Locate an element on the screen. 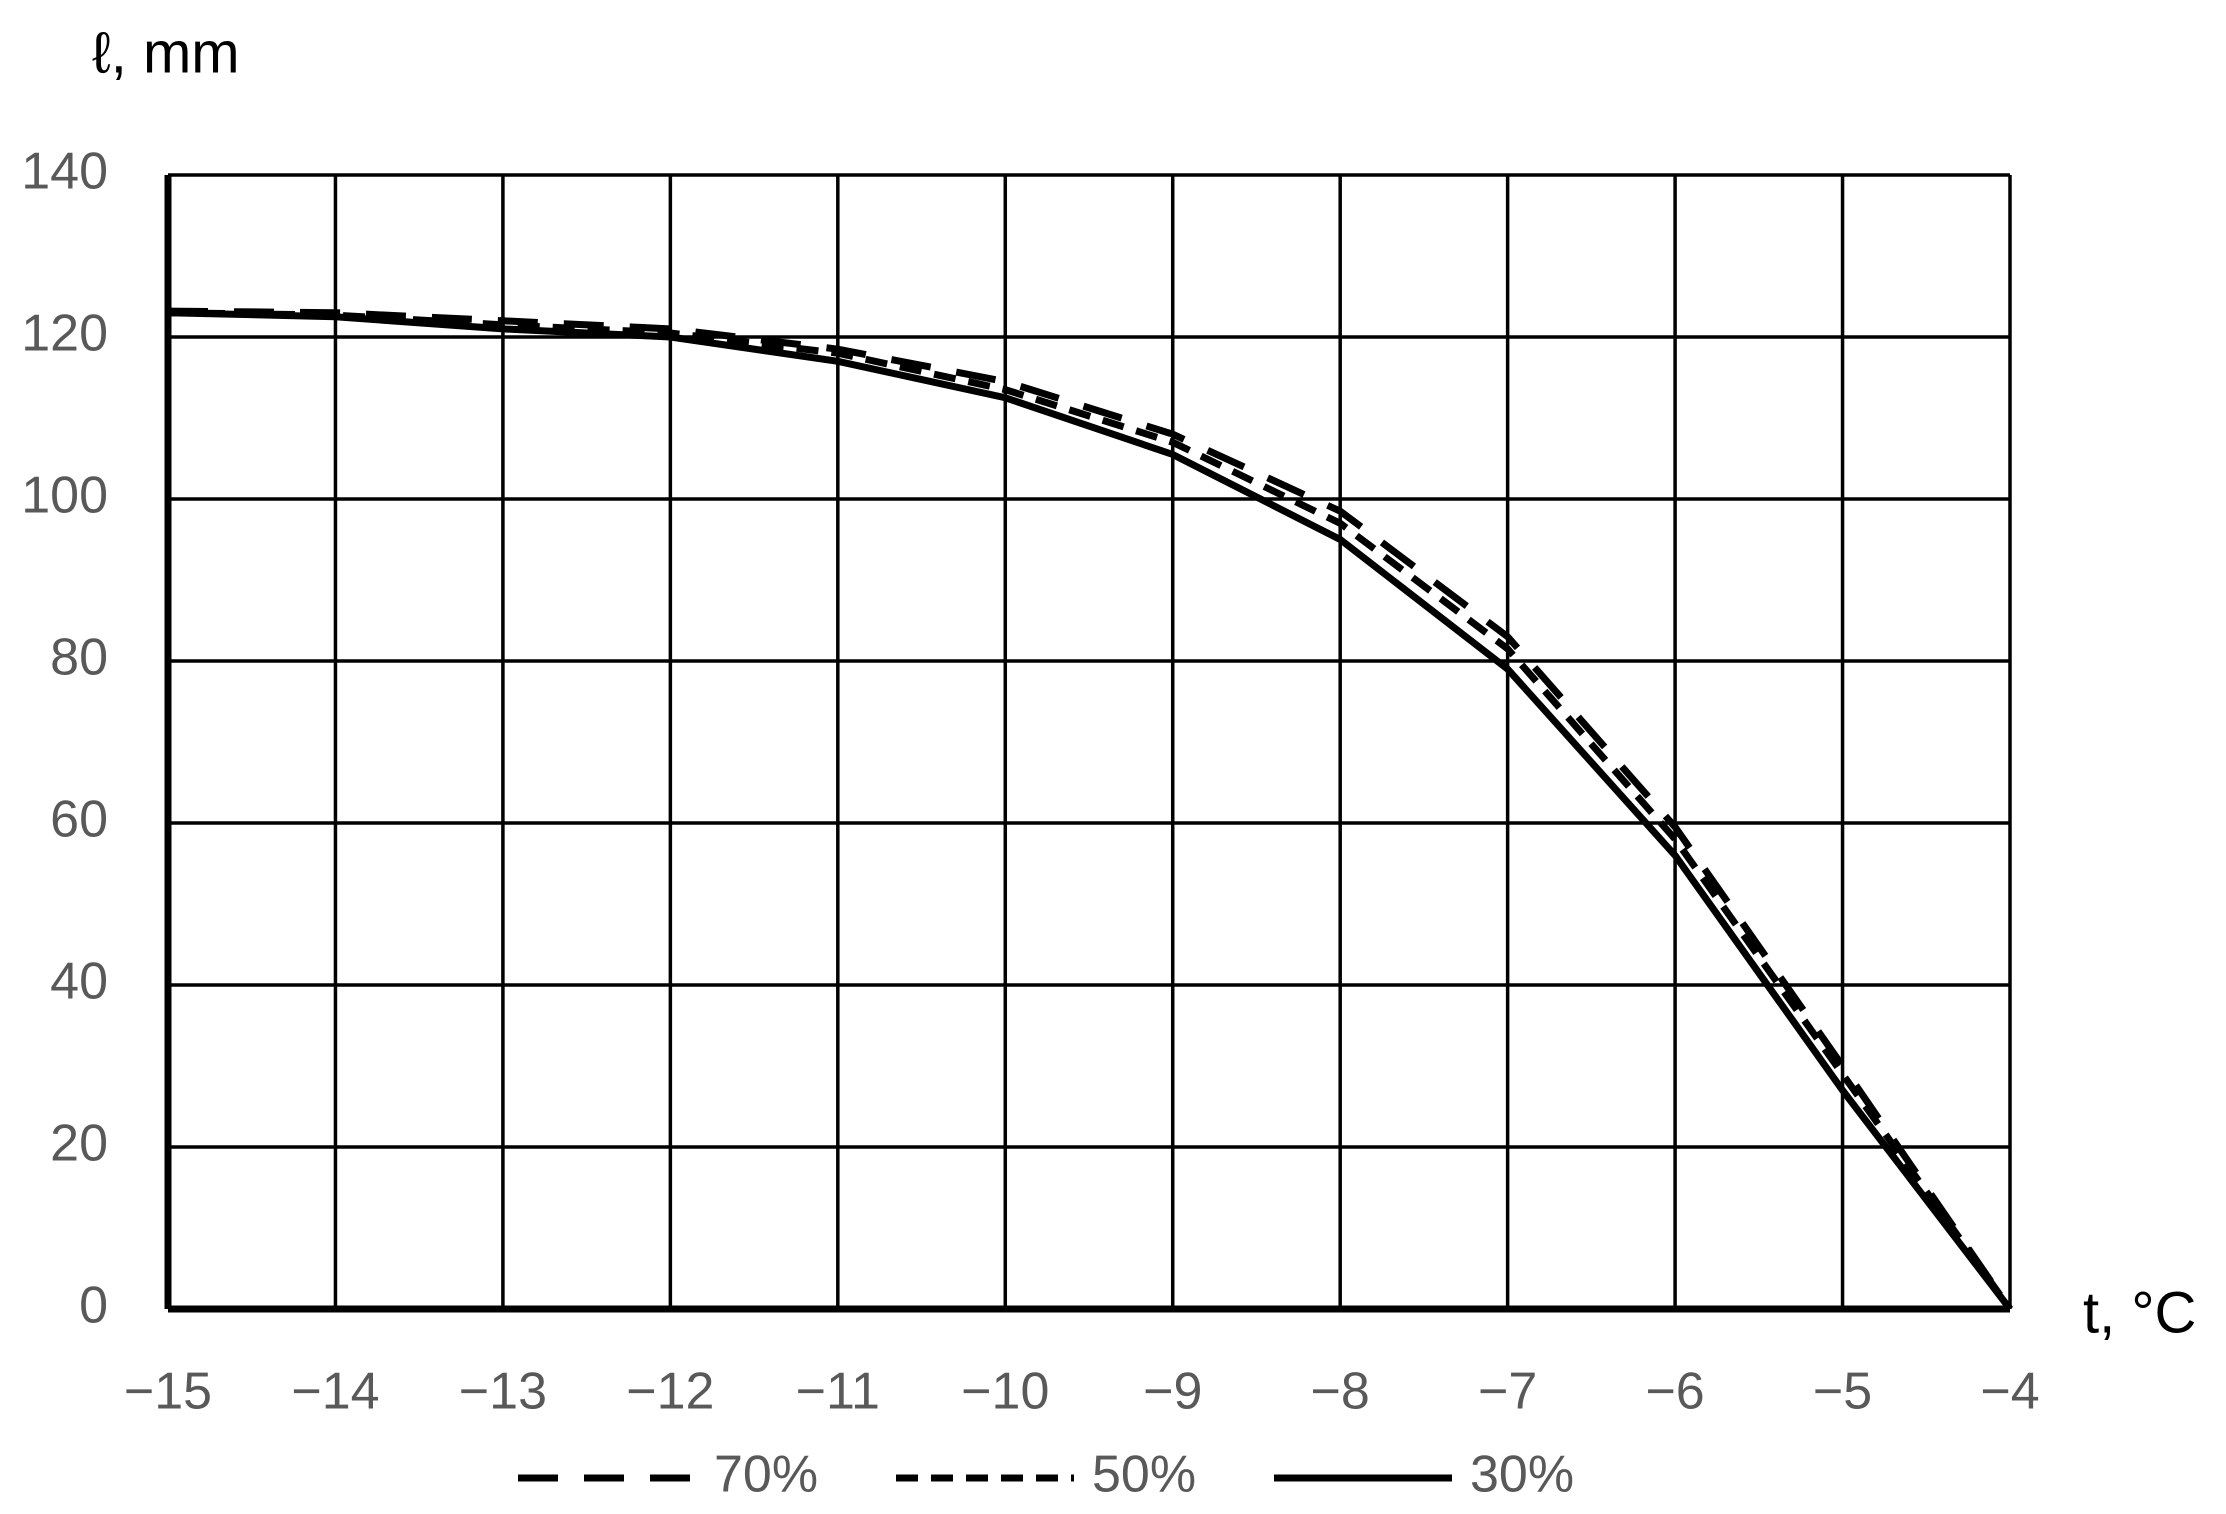  x-tick-label: −4 is located at coordinates (2009, 1392).